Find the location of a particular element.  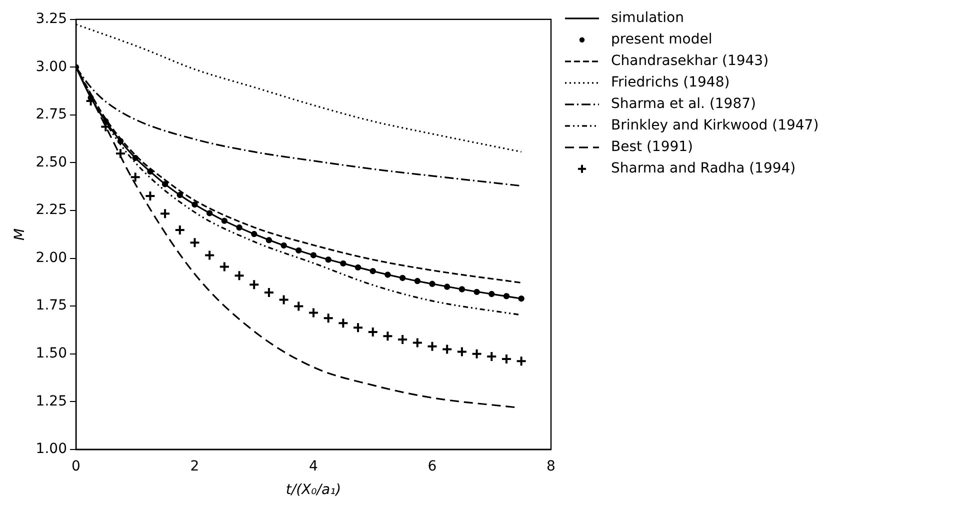

y-tick-label: 3.25 is located at coordinates (51, 19).